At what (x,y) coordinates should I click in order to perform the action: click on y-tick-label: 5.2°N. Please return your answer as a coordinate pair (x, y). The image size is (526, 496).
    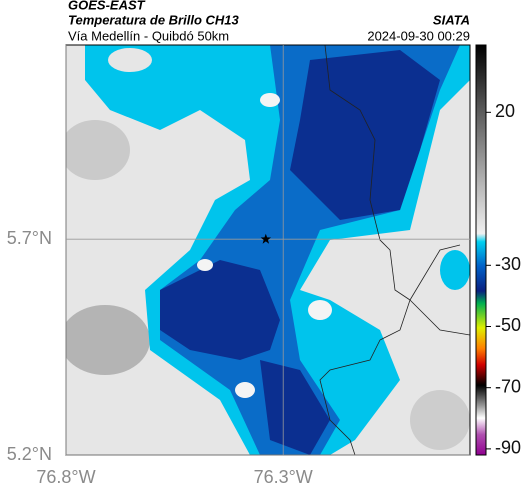
    Looking at the image, I should click on (29, 454).